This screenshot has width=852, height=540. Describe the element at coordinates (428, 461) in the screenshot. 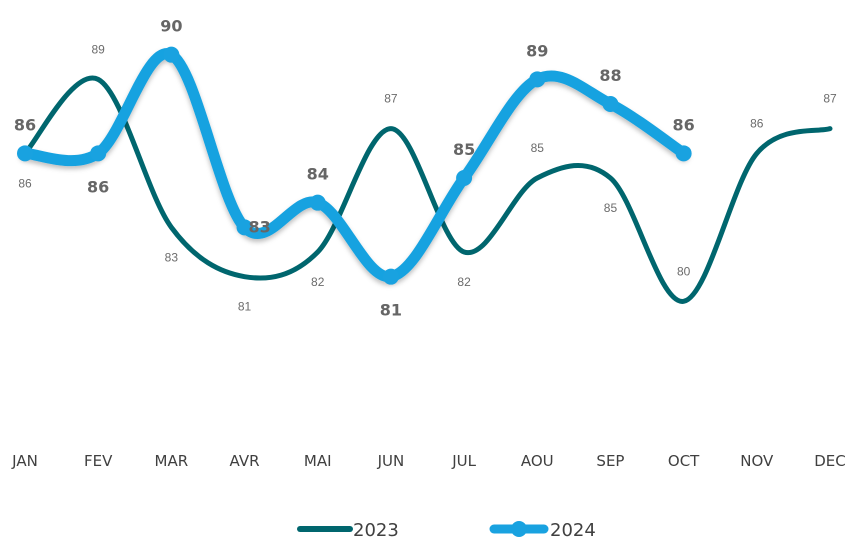

I see `x-axis: JAN FEV MAR AVR MAI JUN JUL AOU SEP OCT NOV DEC` at that location.